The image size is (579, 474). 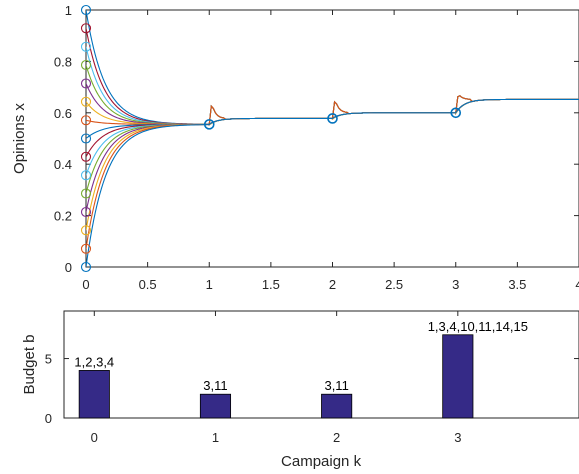 What do you see at coordinates (63, 164) in the screenshot?
I see `opinions-y-tick-label: 0.4` at bounding box center [63, 164].